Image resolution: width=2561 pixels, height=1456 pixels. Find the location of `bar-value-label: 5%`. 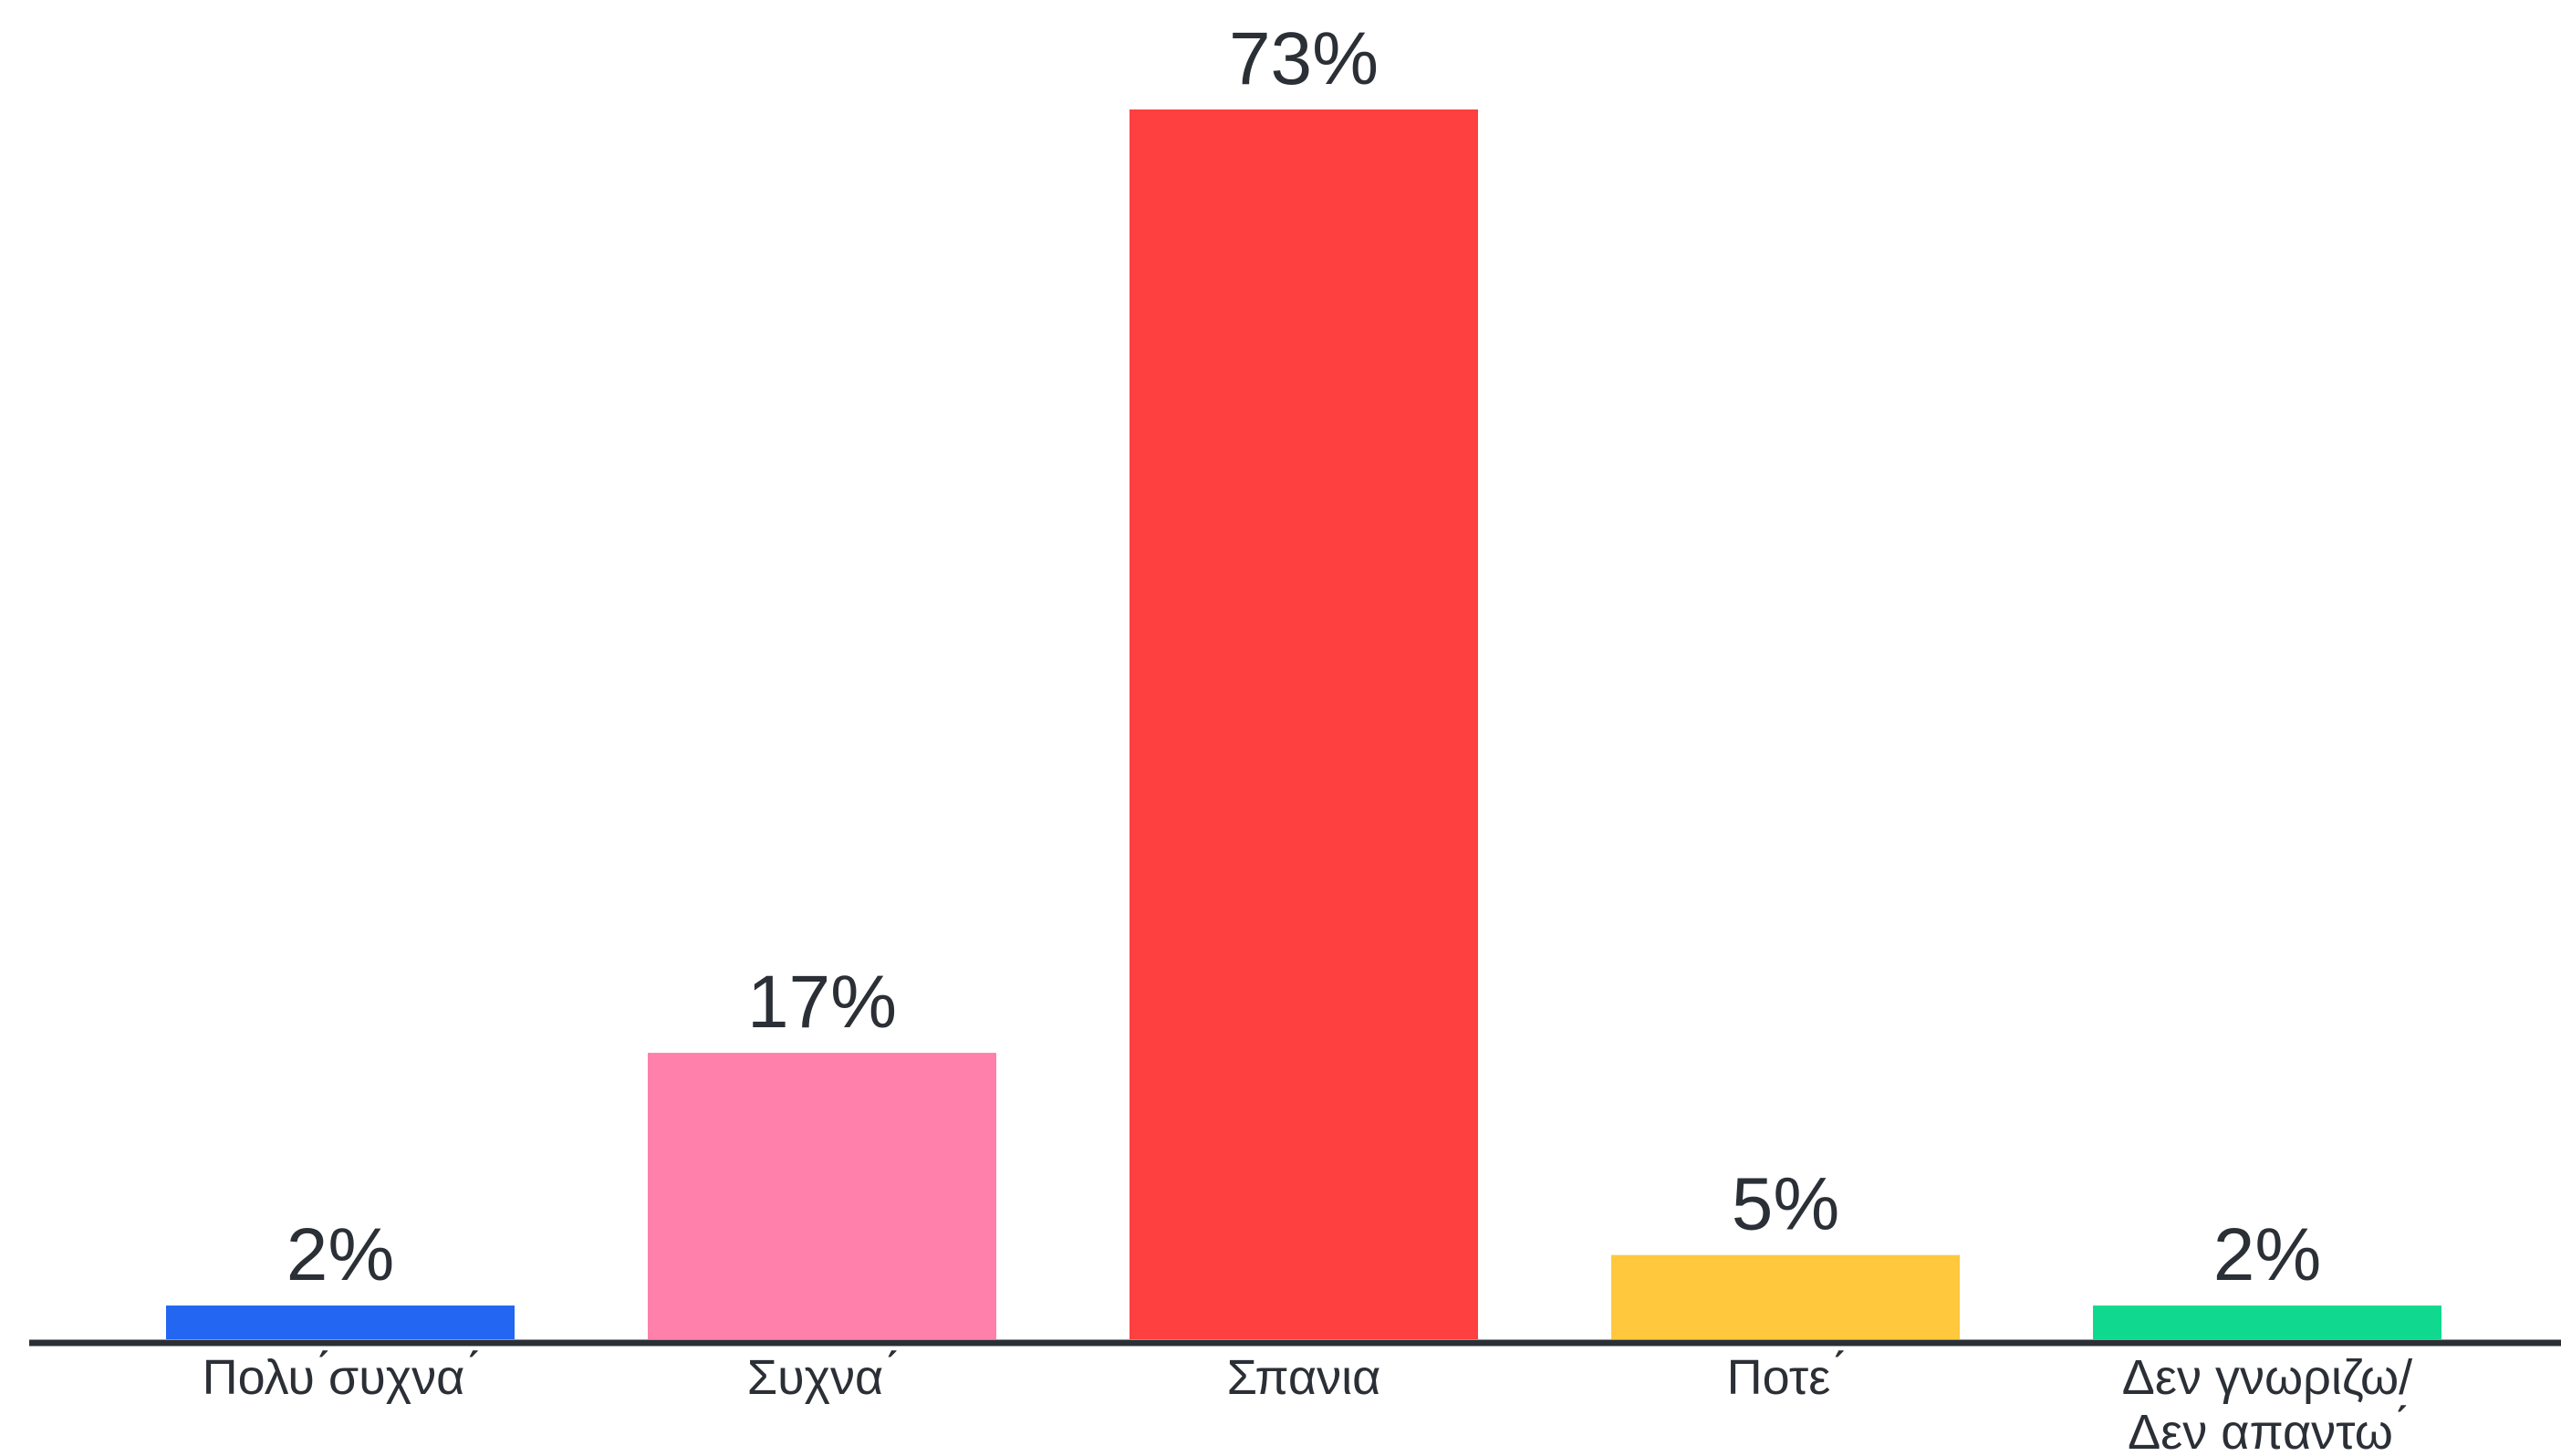

bar-value-label: 5% is located at coordinates (1786, 1204).